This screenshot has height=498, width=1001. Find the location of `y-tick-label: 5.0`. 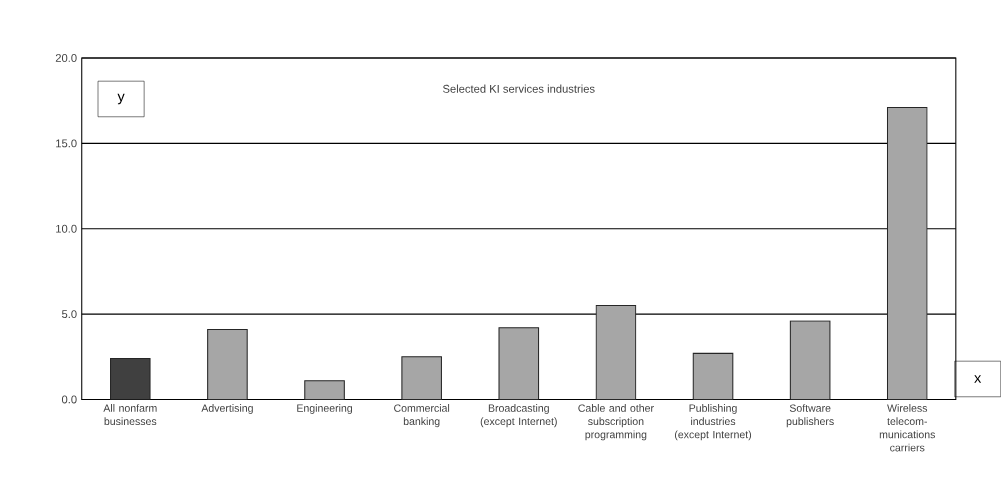

y-tick-label: 5.0 is located at coordinates (69, 313).